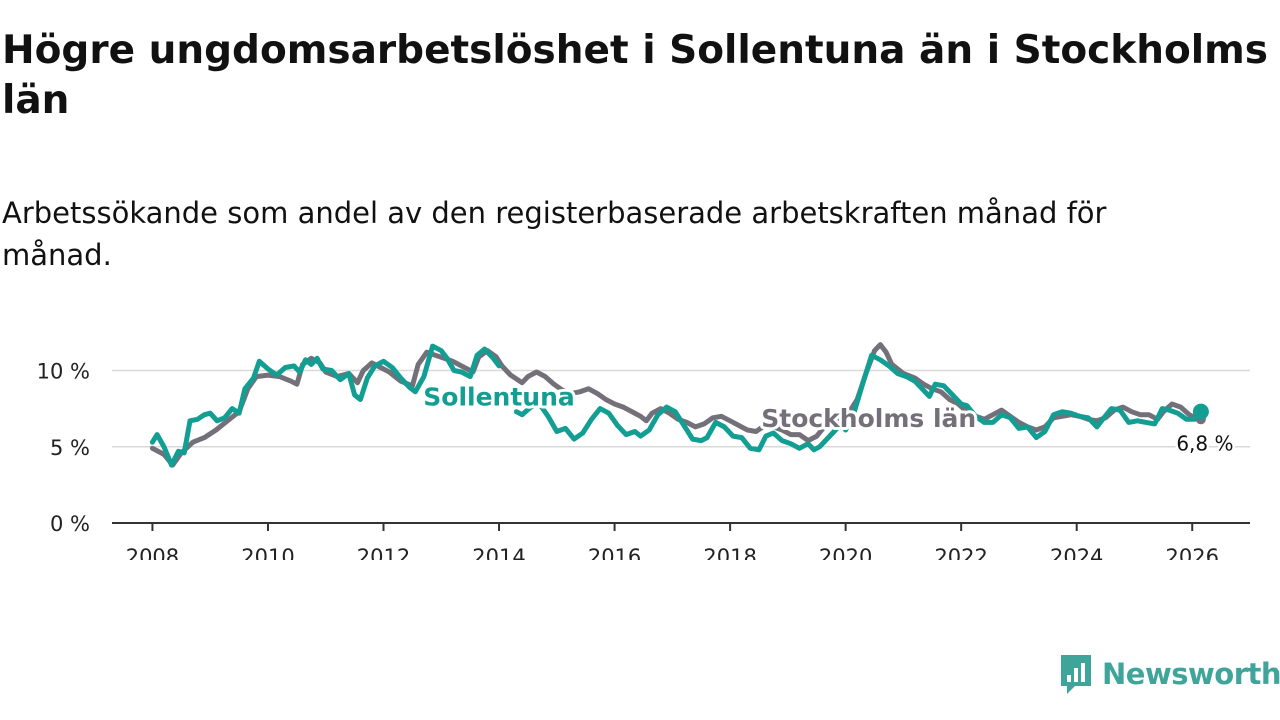 The height and width of the screenshot is (720, 1280). I want to click on y-tick-label: 10 %, so click(63, 372).